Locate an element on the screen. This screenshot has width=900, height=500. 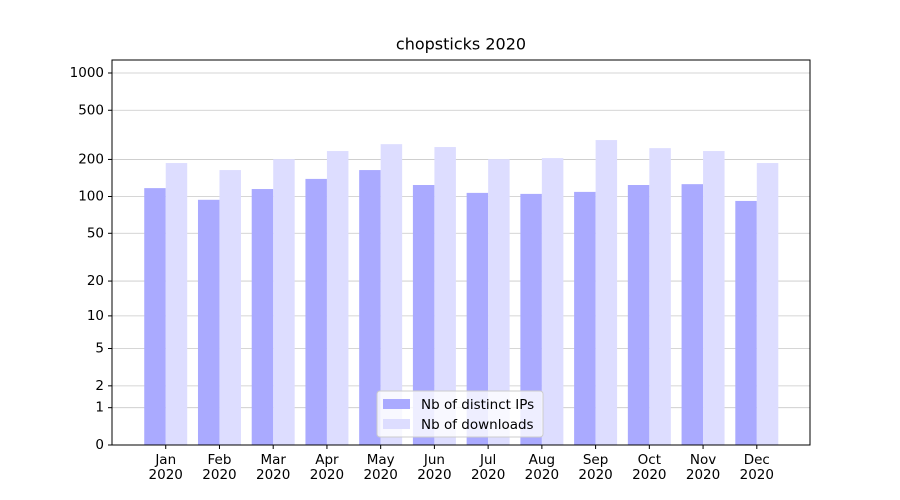
y-tick-label: 10 is located at coordinates (95, 316).